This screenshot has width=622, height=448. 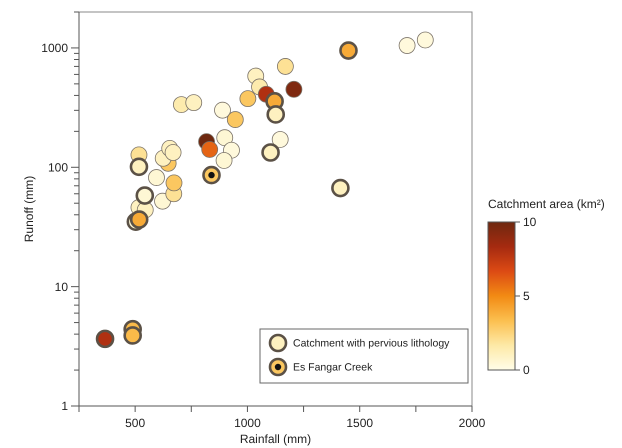 What do you see at coordinates (333, 368) in the screenshot?
I see `legend-label: Es Fangar Creek` at bounding box center [333, 368].